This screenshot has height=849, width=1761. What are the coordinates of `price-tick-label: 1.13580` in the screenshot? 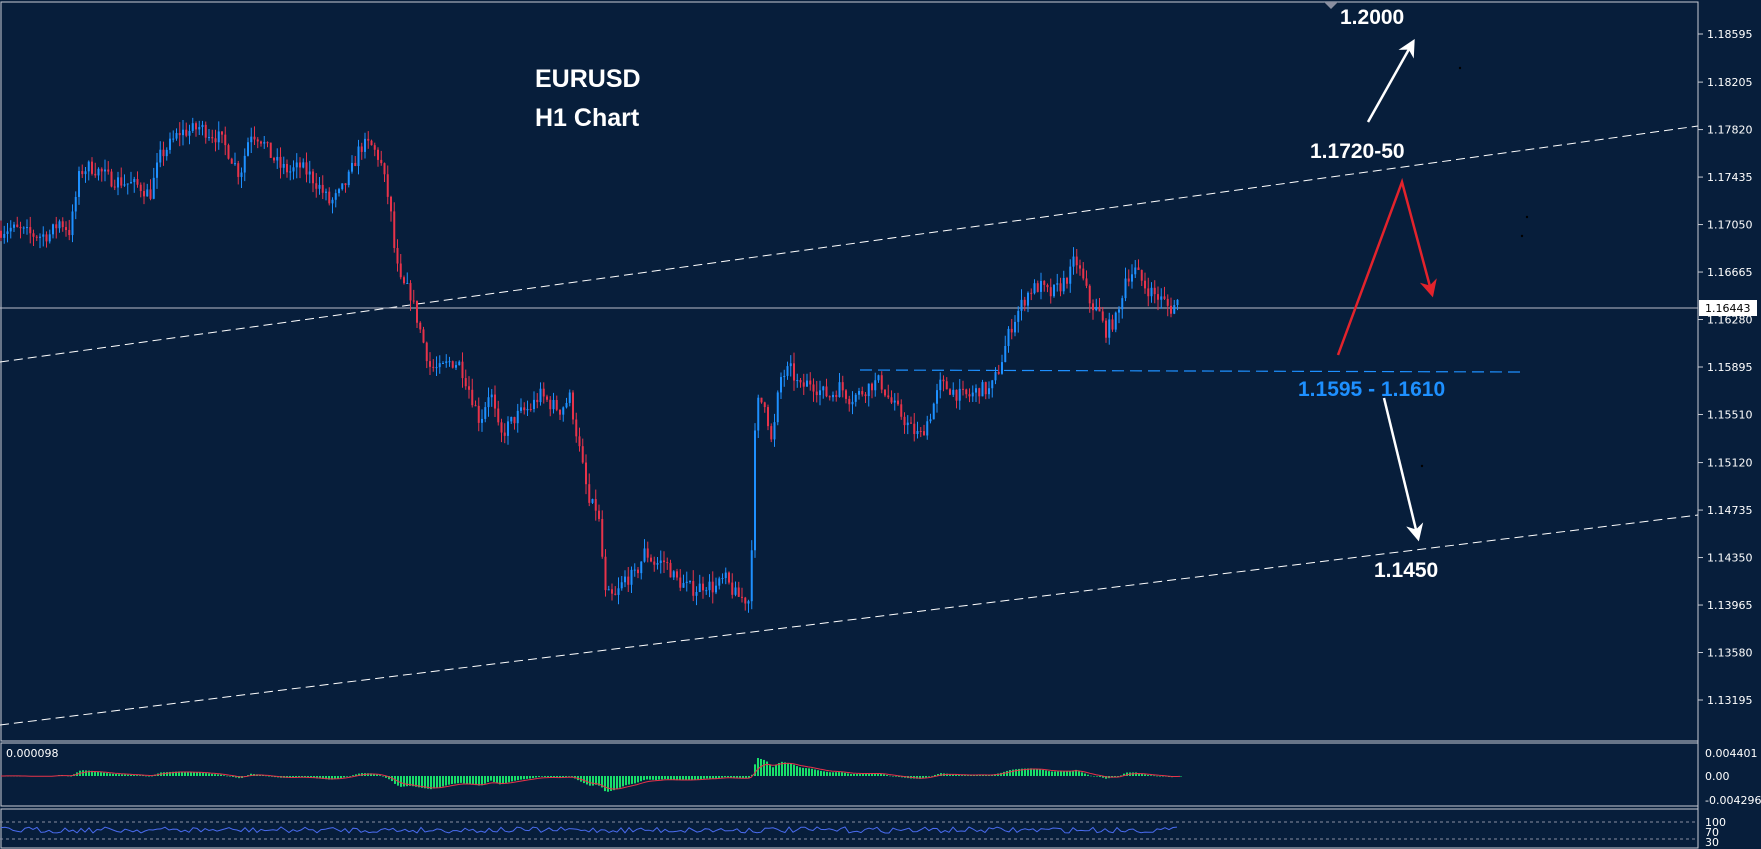 It's located at (1730, 653).